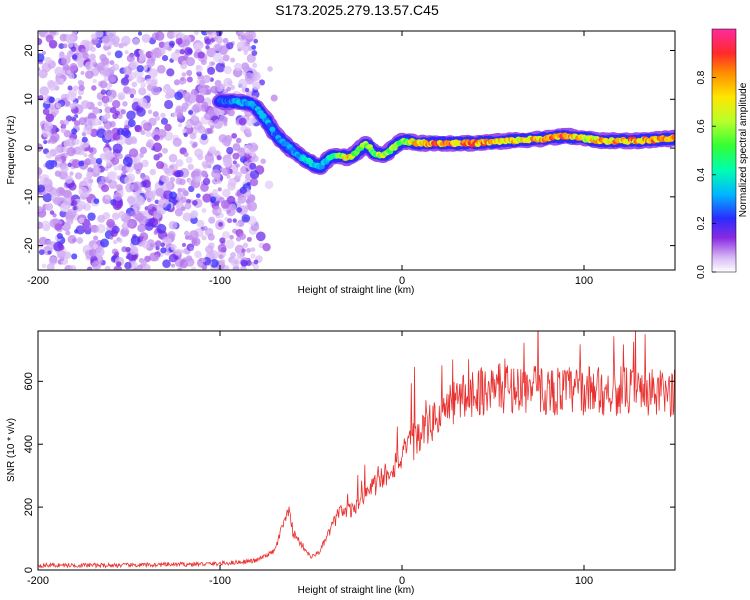 Image resolution: width=750 pixels, height=600 pixels. I want to click on ridge-point, so click(673, 137).